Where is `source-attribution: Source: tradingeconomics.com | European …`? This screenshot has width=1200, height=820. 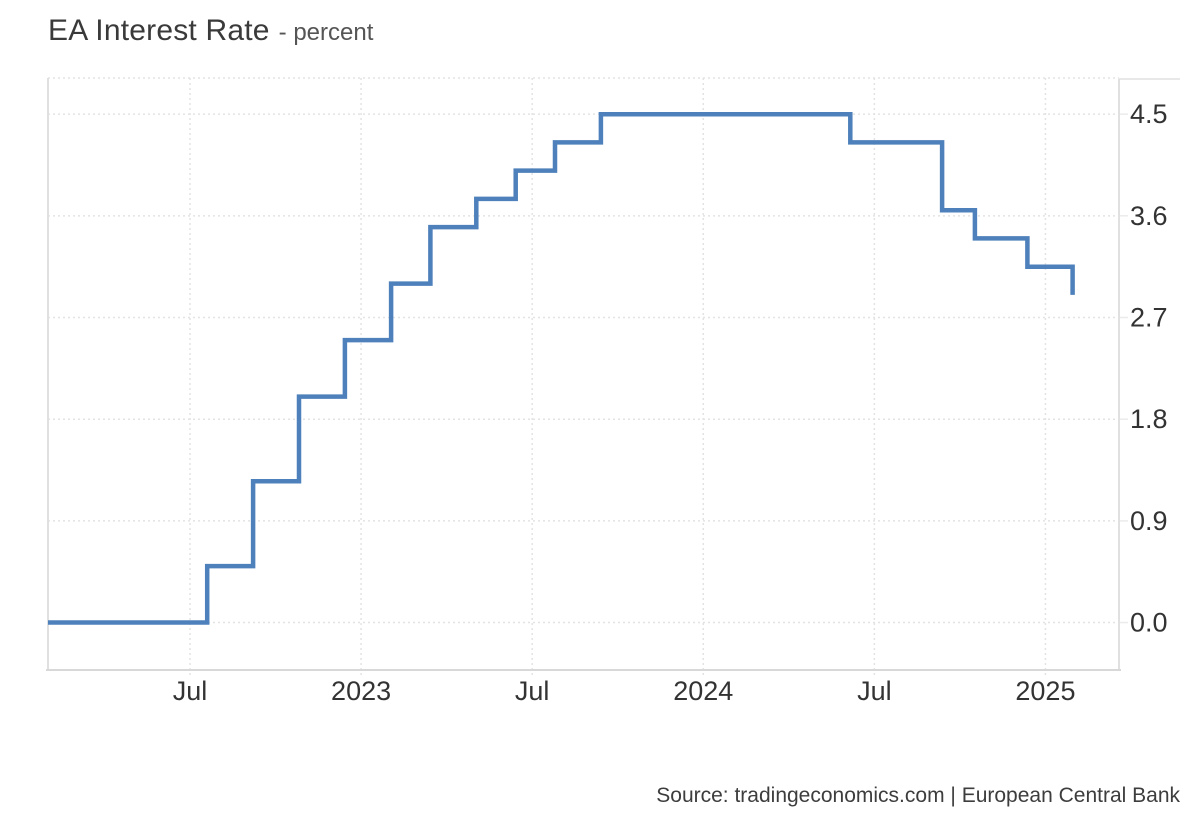
source-attribution: Source: tradingeconomics.com | European … is located at coordinates (918, 795).